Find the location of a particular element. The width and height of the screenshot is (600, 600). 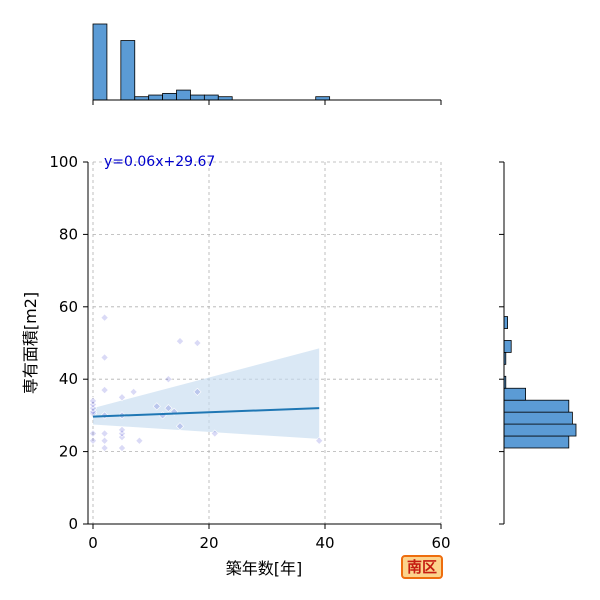

regression-equation: y=0.06x+29.67 is located at coordinates (159, 162).